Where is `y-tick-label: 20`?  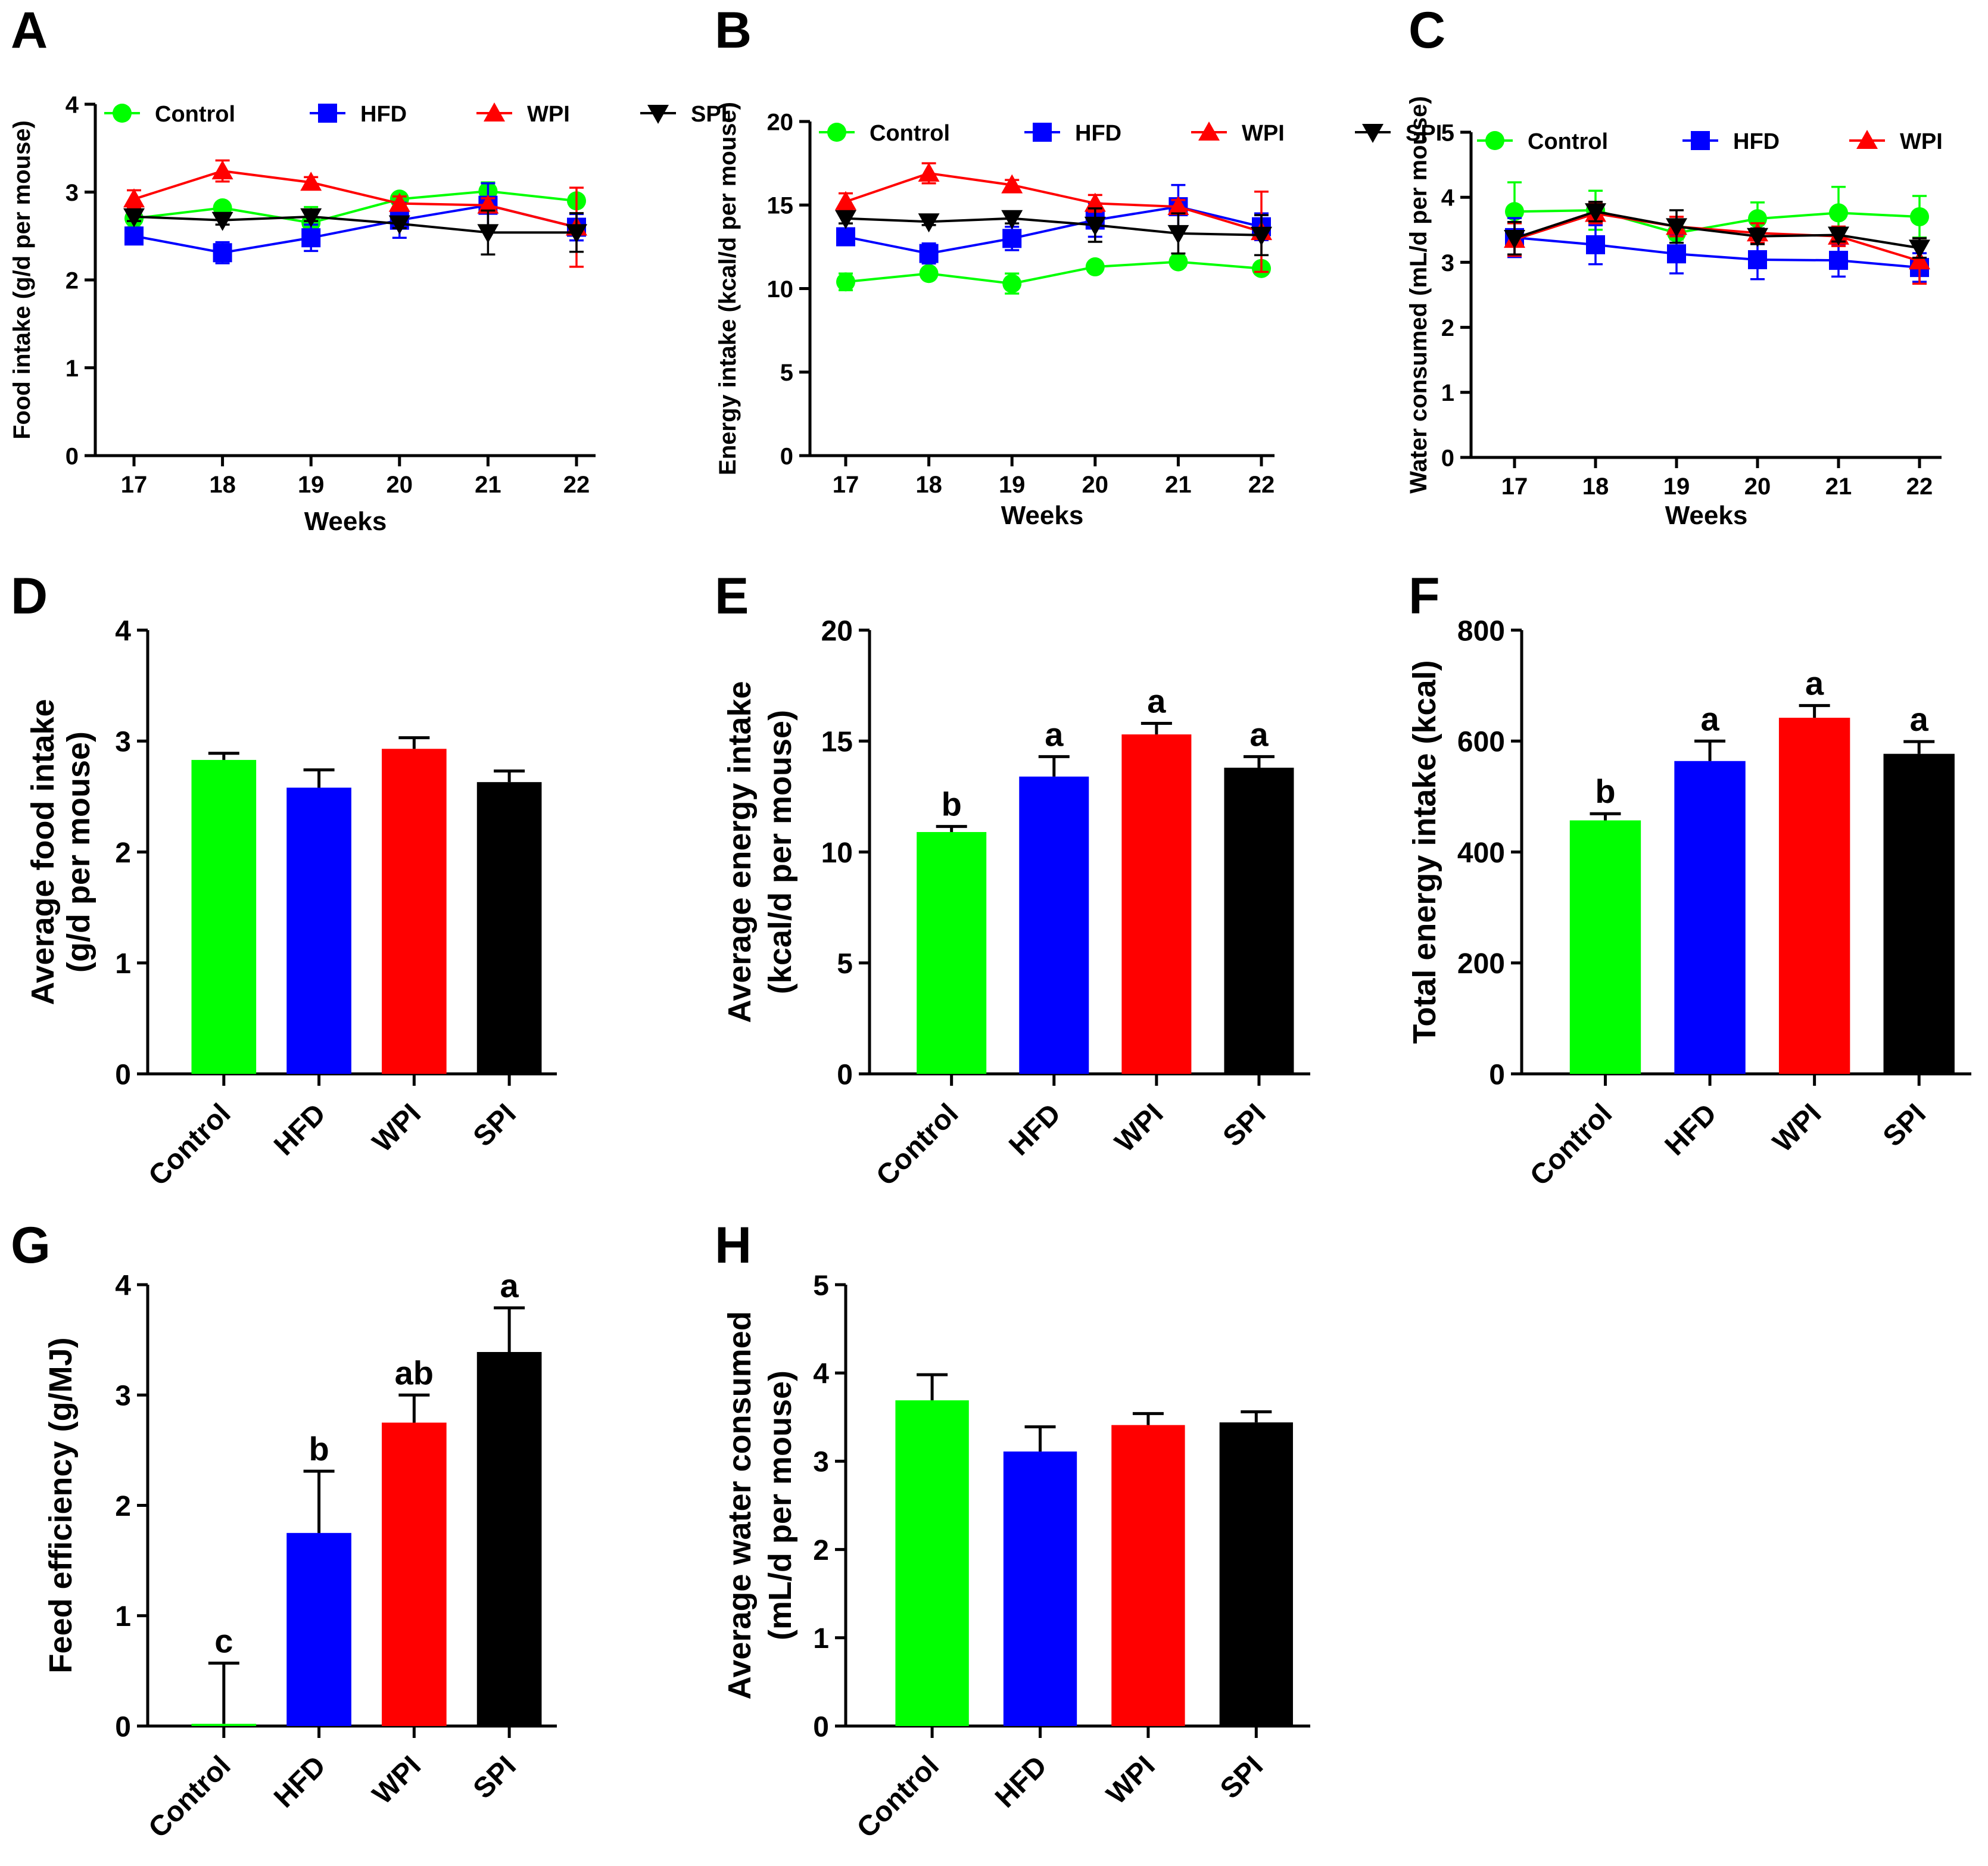
y-tick-label: 20 is located at coordinates (837, 631).